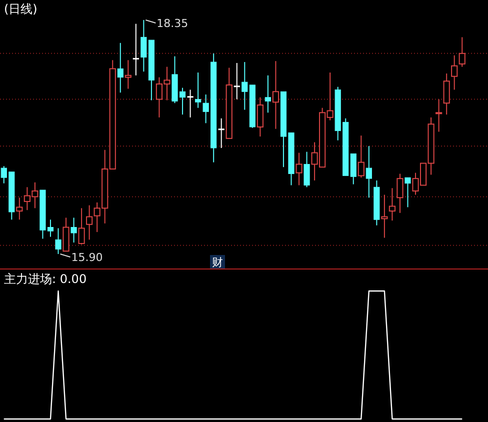  What do you see at coordinates (45, 279) in the screenshot?
I see `chart-title: 主力进场: 0.00` at bounding box center [45, 279].